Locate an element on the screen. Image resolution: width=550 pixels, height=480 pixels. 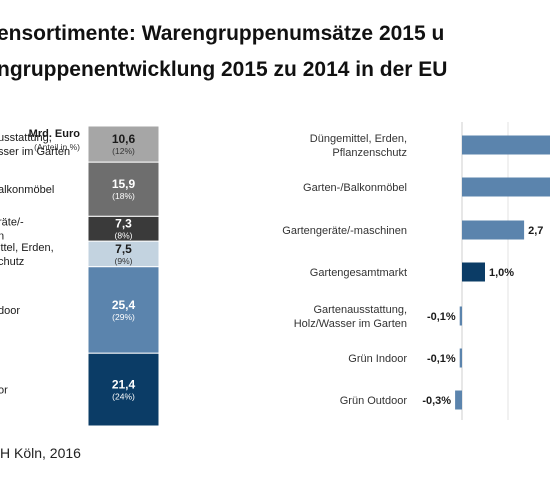
segment-category-label: sser im Garten is located at coordinates (35, 152).